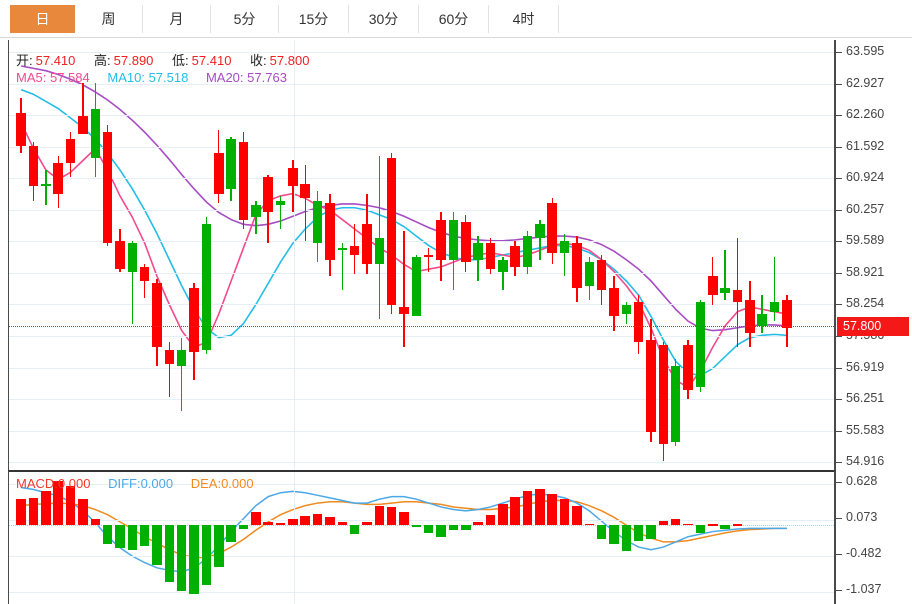 This screenshot has width=912, height=604. I want to click on tab-0: 日, so click(42, 19).